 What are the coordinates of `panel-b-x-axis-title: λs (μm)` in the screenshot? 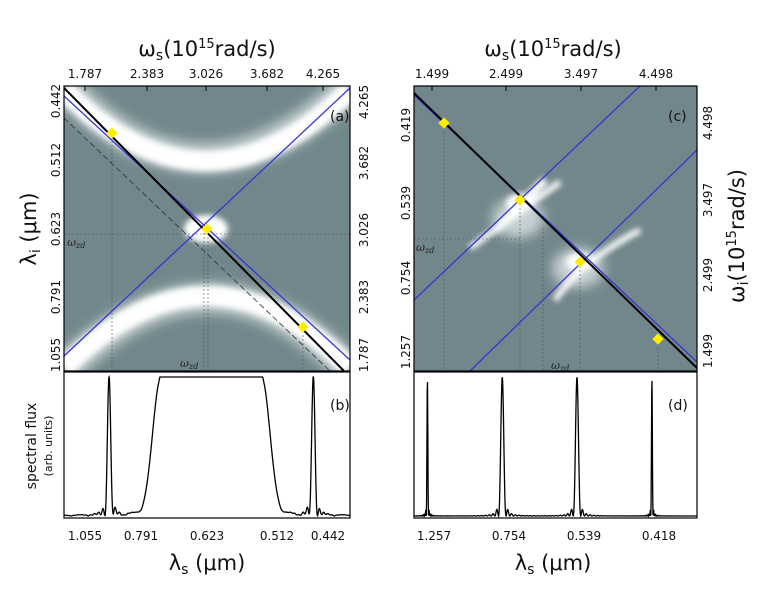 It's located at (207, 564).